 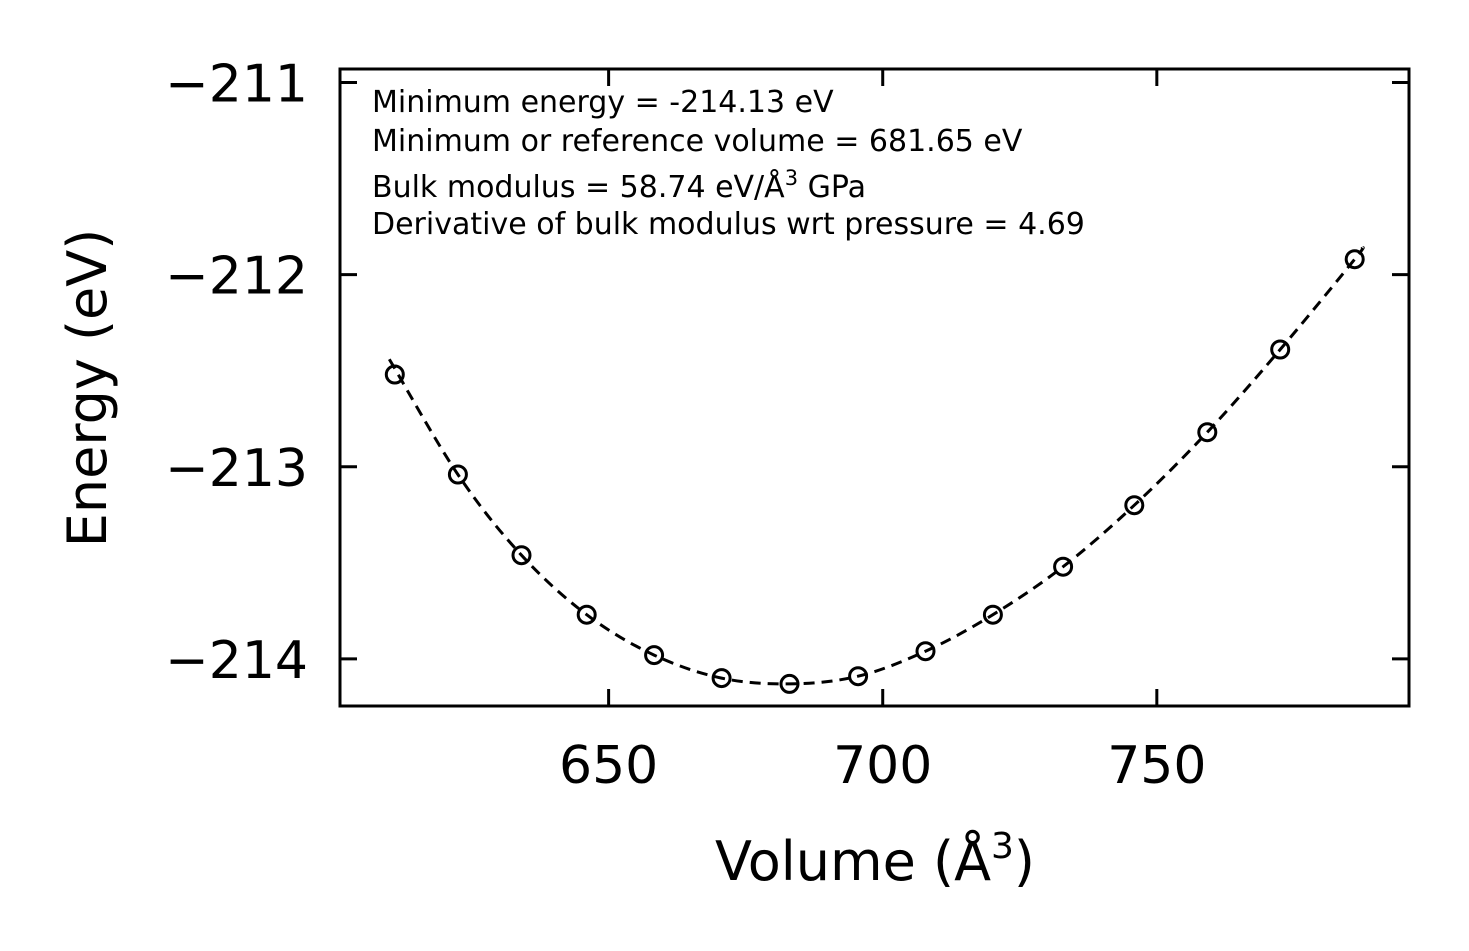 I want to click on annotation-min-energy: Minimum energy = -214.13 eV, so click(x=603, y=102).